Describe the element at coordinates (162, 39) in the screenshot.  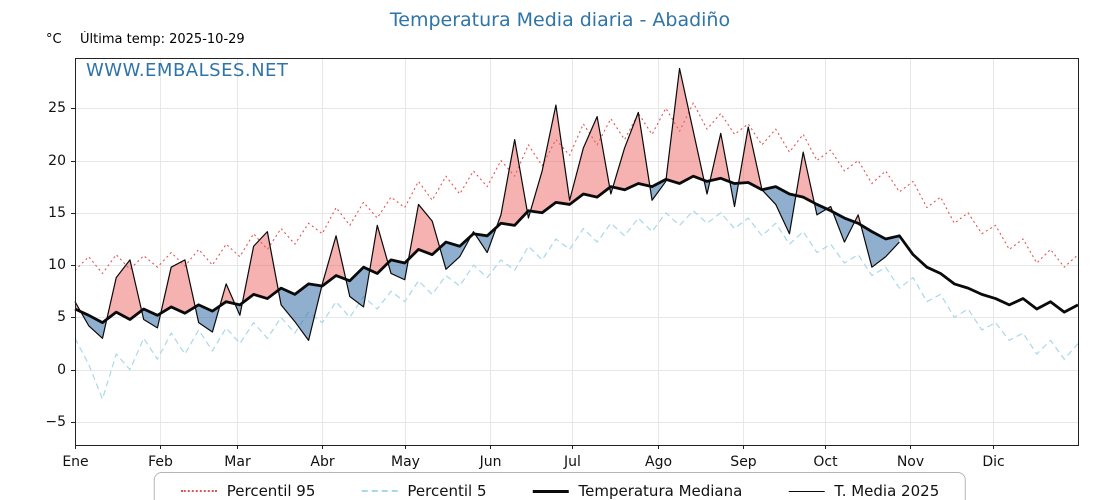
I see `last-temp-label: Última temp: 2025-10-29` at that location.